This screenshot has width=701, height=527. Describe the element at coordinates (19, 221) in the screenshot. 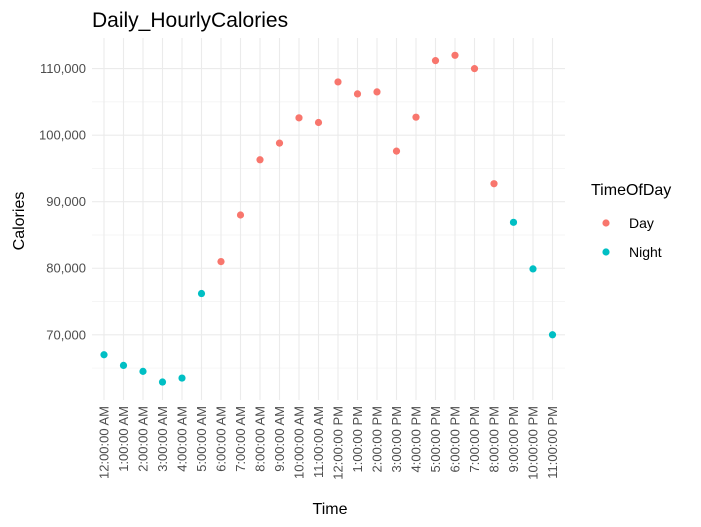

I see `y-axis-title: Calories` at that location.